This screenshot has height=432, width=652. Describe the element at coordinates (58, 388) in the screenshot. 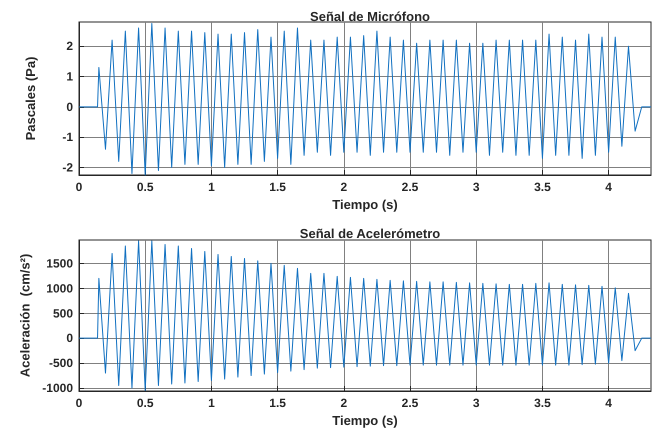

I see `y-tick-label: -1000` at that location.